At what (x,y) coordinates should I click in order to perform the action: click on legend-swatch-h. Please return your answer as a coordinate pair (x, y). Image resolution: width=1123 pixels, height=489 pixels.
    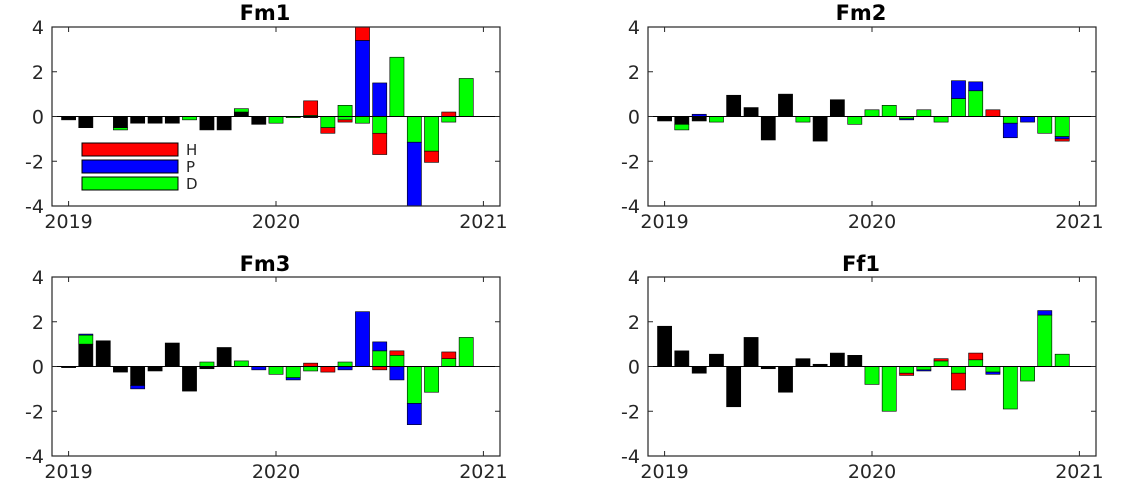
    Looking at the image, I should click on (130, 149).